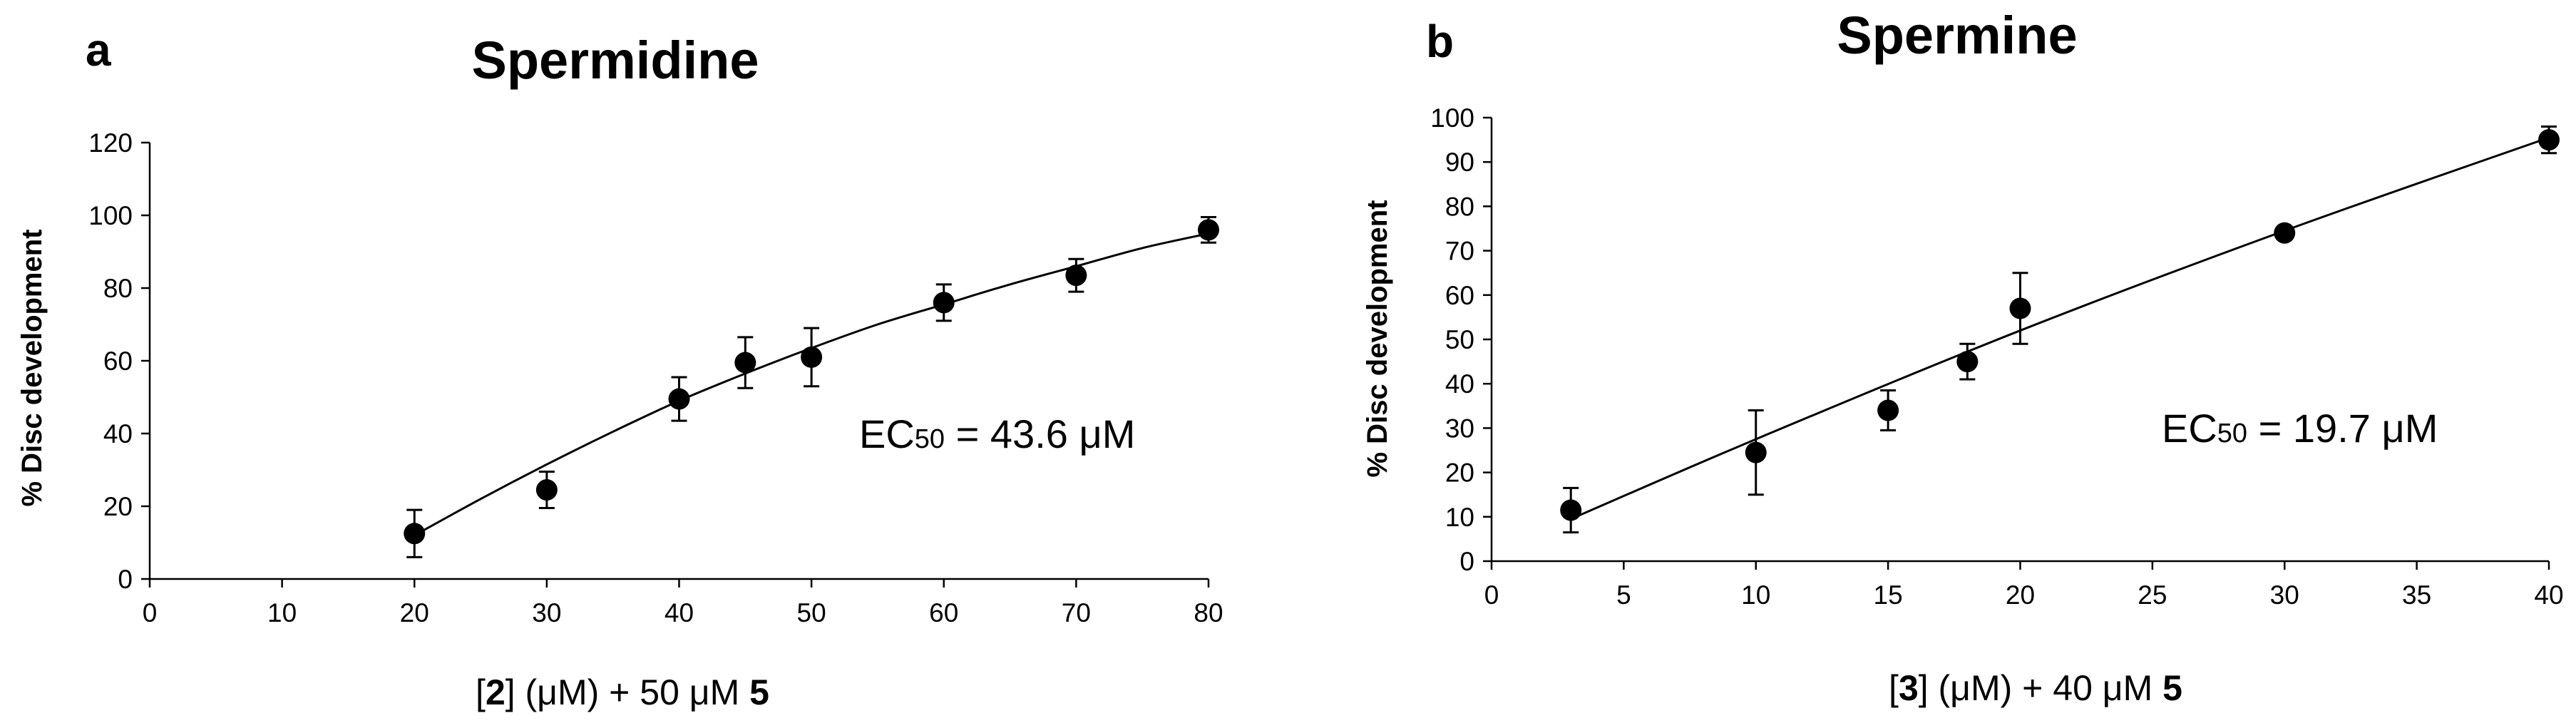  Describe the element at coordinates (1466, 561) in the screenshot. I see `panel-b-y-tick-label: 0` at that location.